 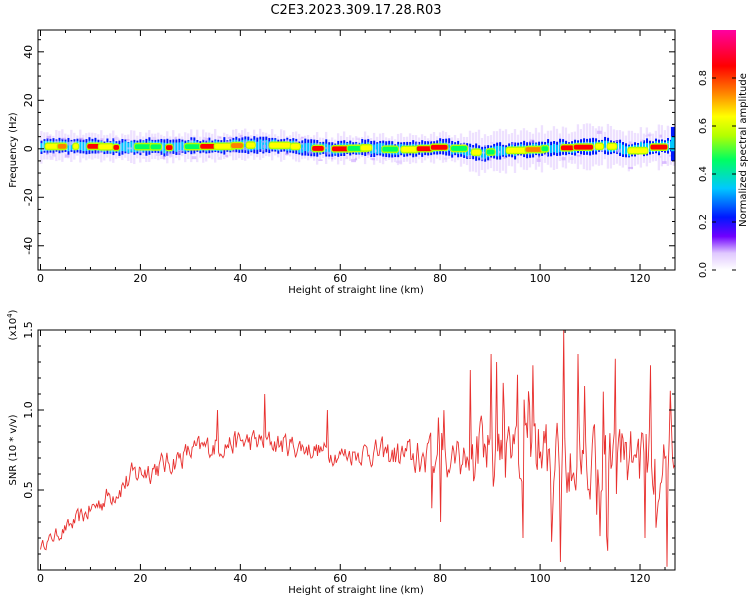 What do you see at coordinates (40, 278) in the screenshot?
I see `x-tick-label: 0` at bounding box center [40, 278].